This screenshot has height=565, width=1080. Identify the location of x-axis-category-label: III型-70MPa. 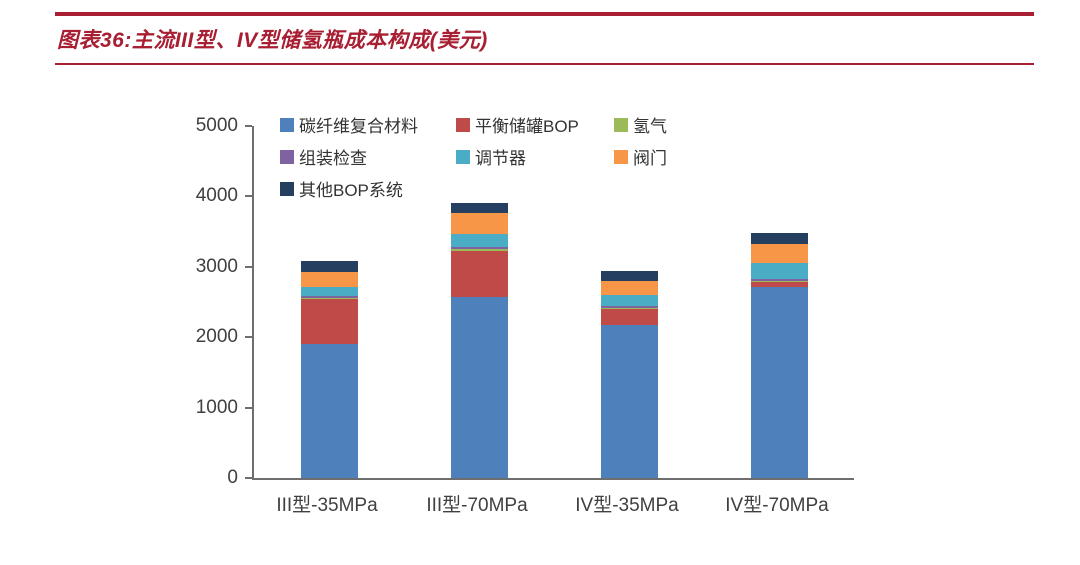
(477, 505).